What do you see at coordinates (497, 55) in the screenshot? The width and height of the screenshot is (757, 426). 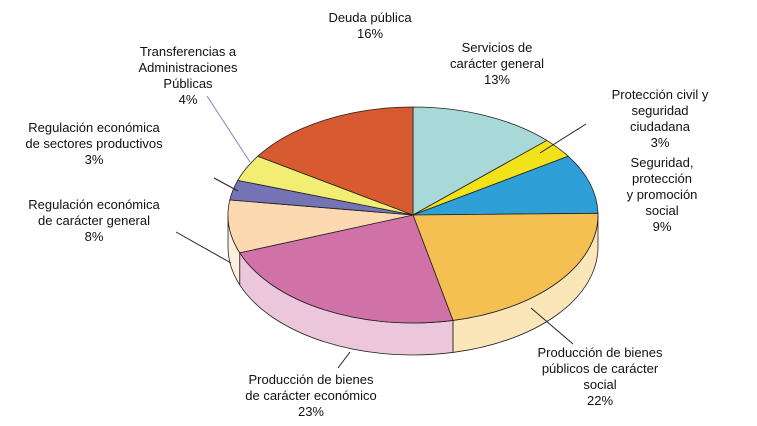 I see `category-label: Servicios de carácter general` at bounding box center [497, 55].